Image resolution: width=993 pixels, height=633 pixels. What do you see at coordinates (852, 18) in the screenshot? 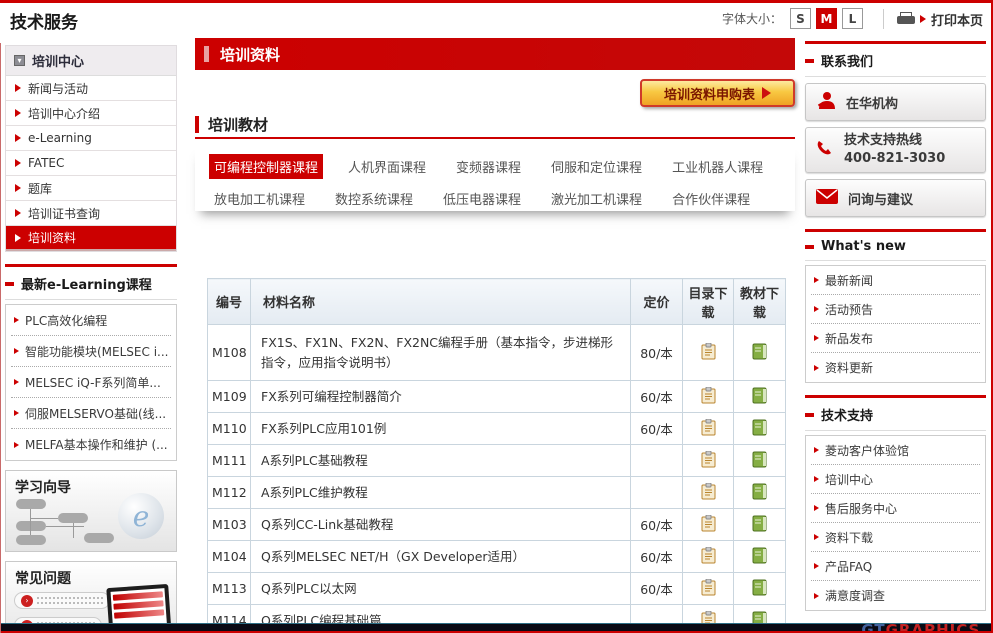
I see `font-size-large-button: L` at bounding box center [852, 18].